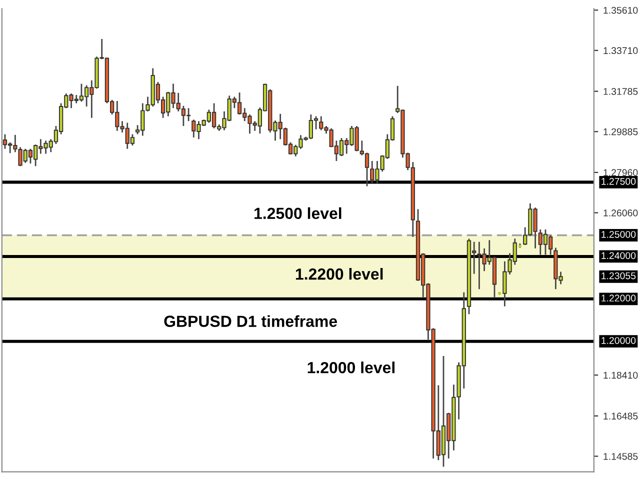  What do you see at coordinates (619, 276) in the screenshot?
I see `text: 1.23055` at bounding box center [619, 276].